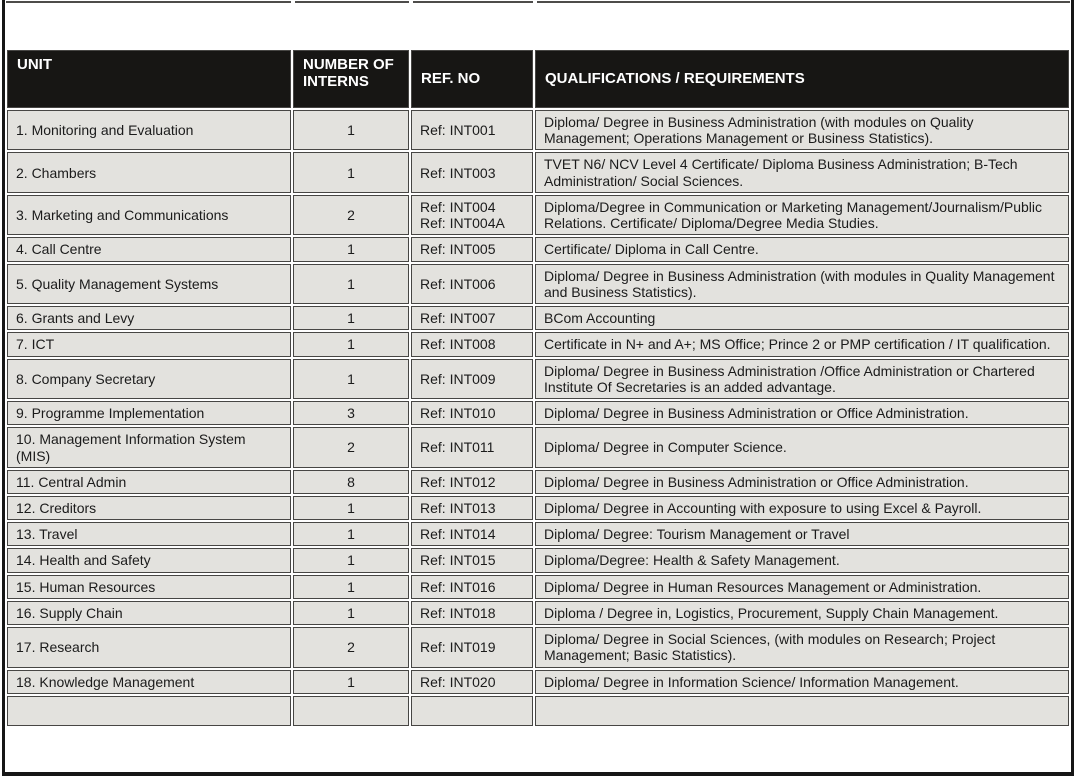 The image size is (1080, 782). Describe the element at coordinates (149, 681) in the screenshot. I see `unit-cell: 18. Knowledge Management` at that location.